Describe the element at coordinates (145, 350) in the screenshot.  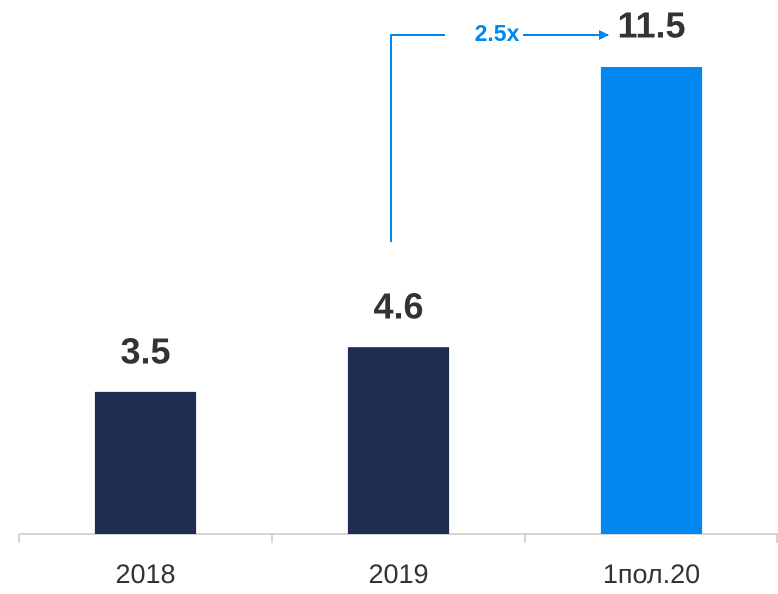
I see `value-label: 3.5` at that location.